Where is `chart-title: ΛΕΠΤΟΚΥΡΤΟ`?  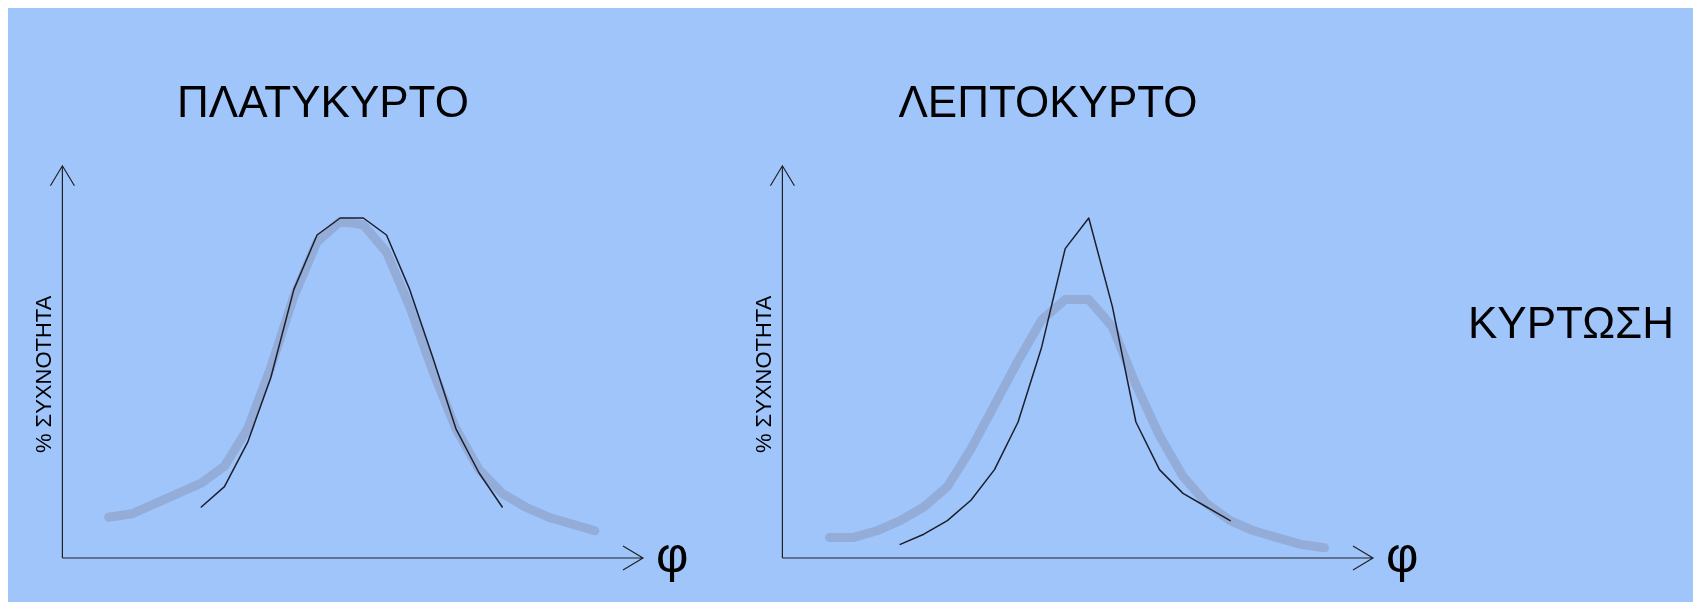 chart-title: ΛΕΠΤΟΚΥΡΤΟ is located at coordinates (1048, 101).